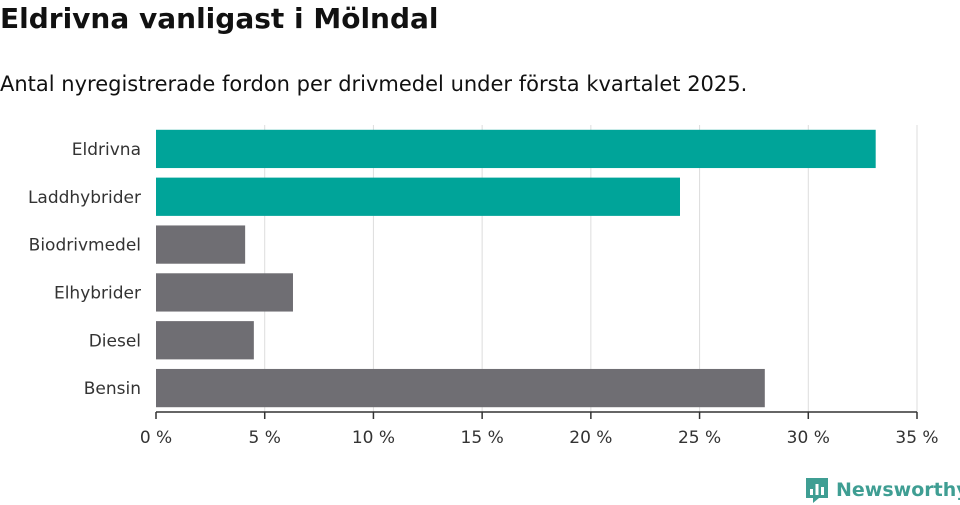  Describe the element at coordinates (224, 292) in the screenshot. I see `bar-elhybrider` at that location.